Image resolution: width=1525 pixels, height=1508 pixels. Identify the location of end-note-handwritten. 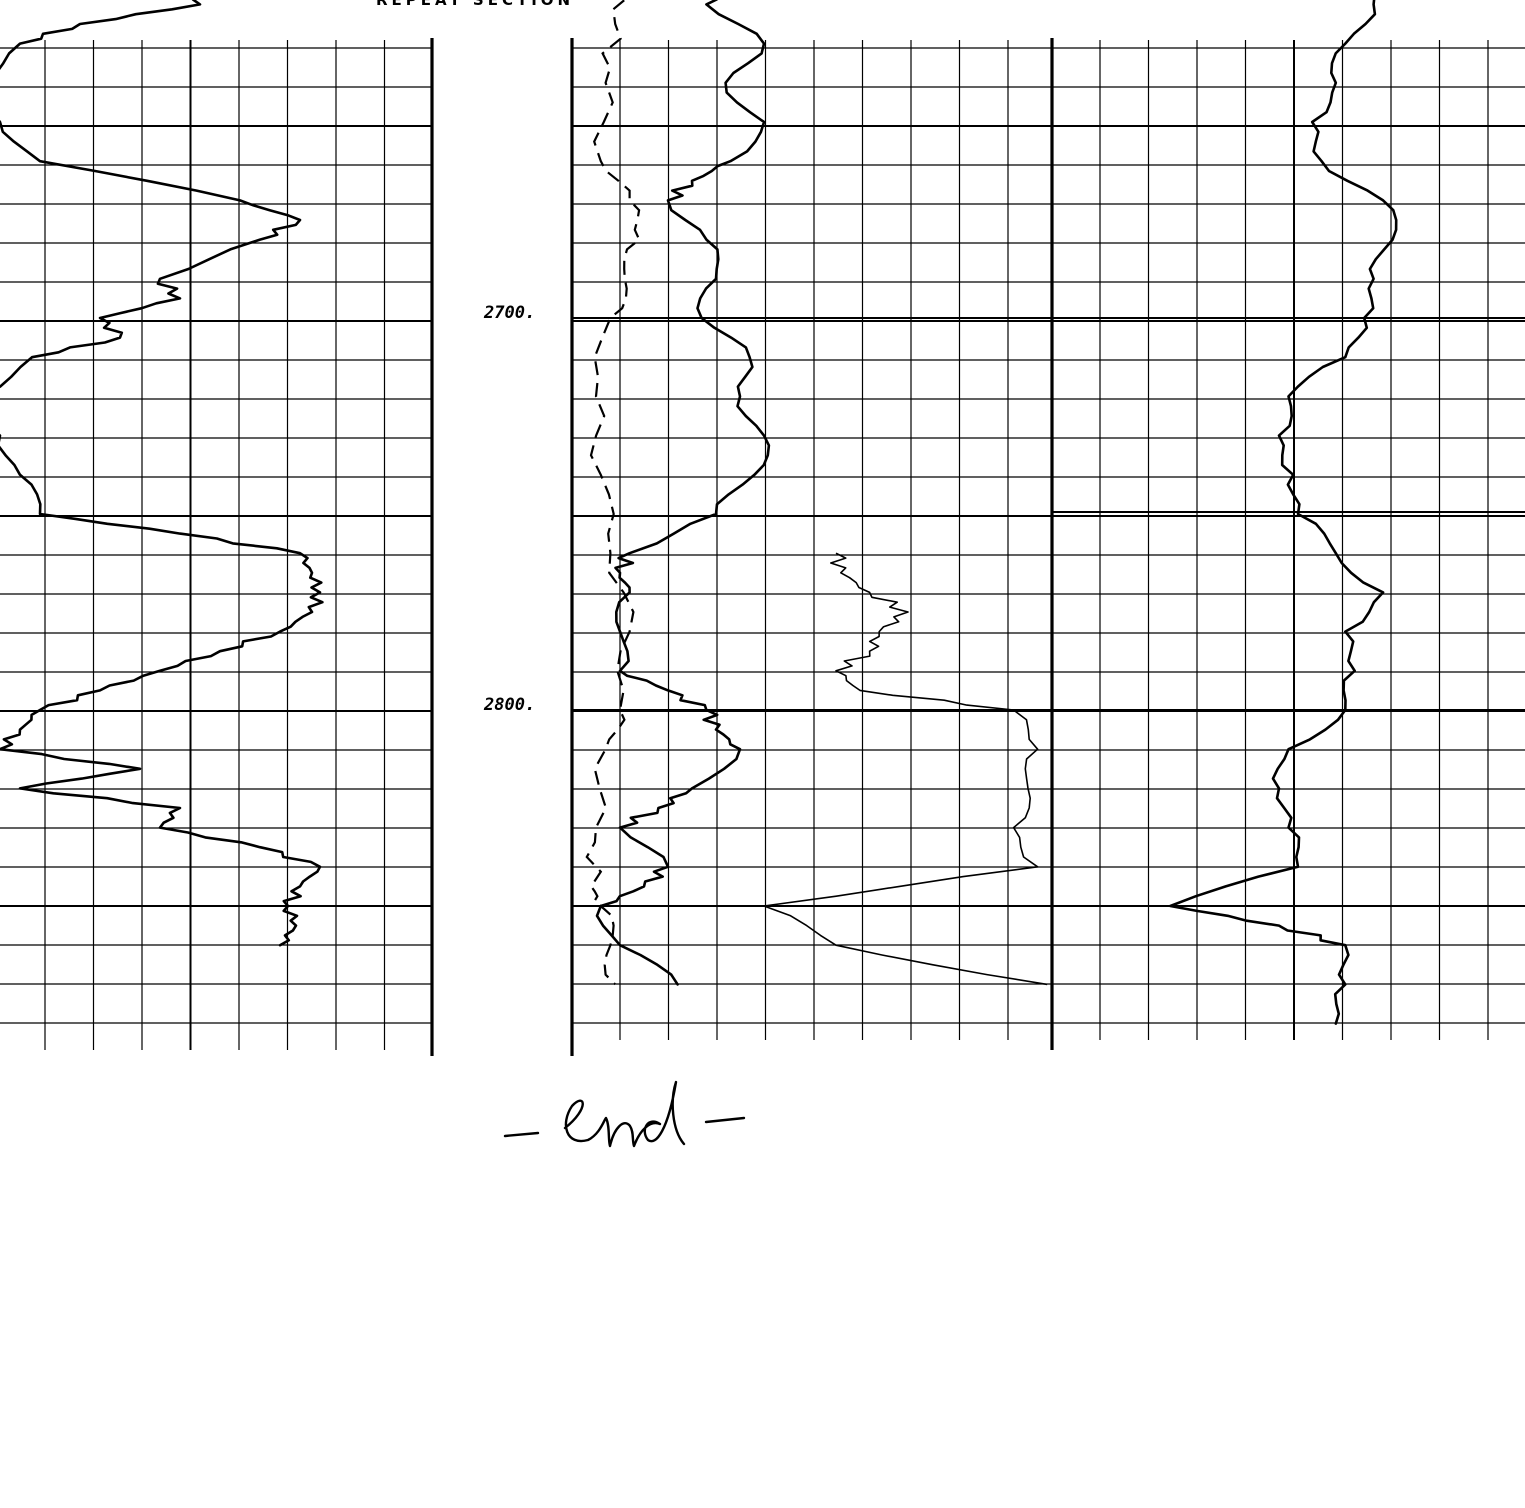
(624, 1114).